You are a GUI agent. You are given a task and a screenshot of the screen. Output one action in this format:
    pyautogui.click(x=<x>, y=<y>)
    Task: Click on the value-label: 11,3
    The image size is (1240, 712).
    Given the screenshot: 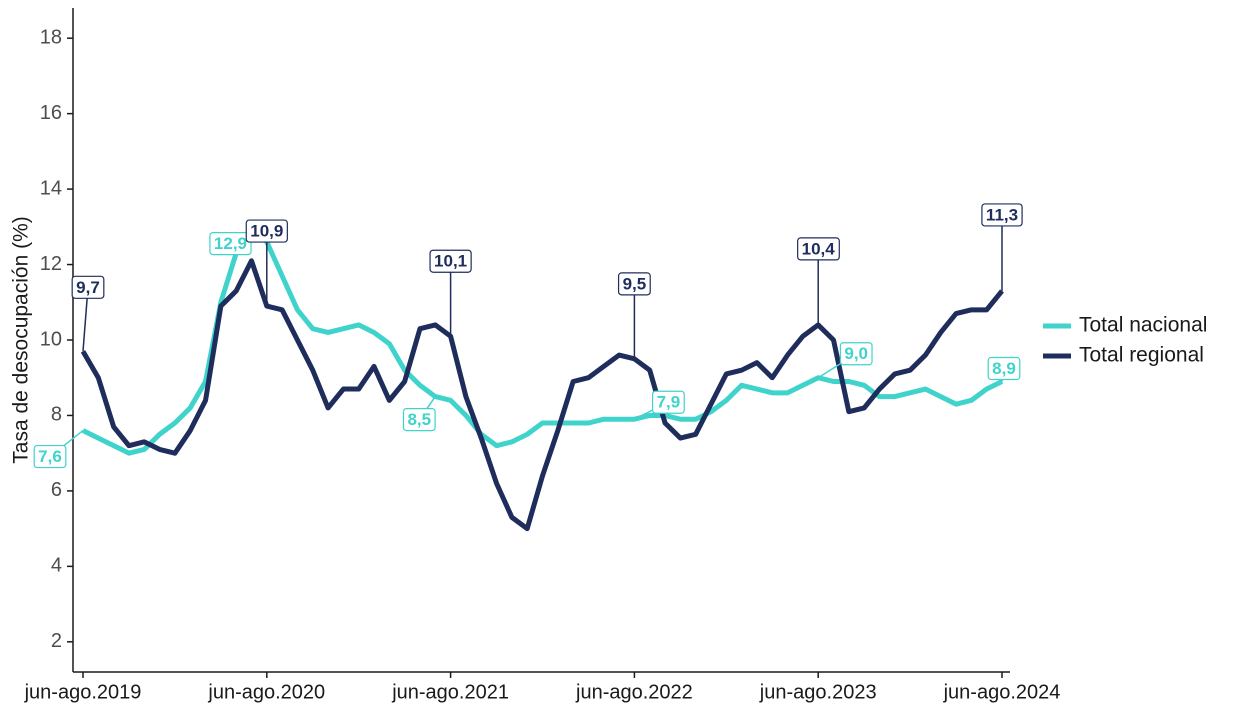 What is the action you would take?
    pyautogui.click(x=1002, y=214)
    